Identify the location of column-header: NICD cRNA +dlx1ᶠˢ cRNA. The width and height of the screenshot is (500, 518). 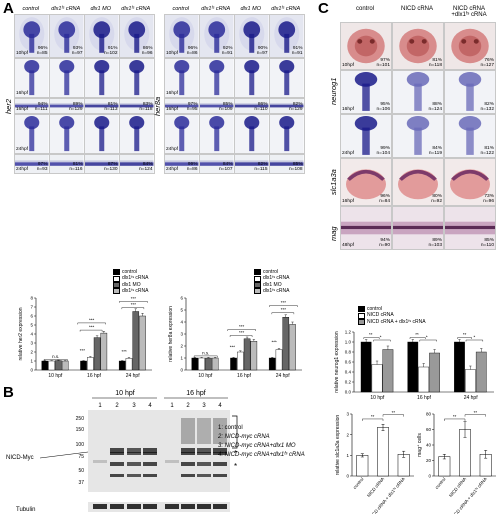
(469, 12).